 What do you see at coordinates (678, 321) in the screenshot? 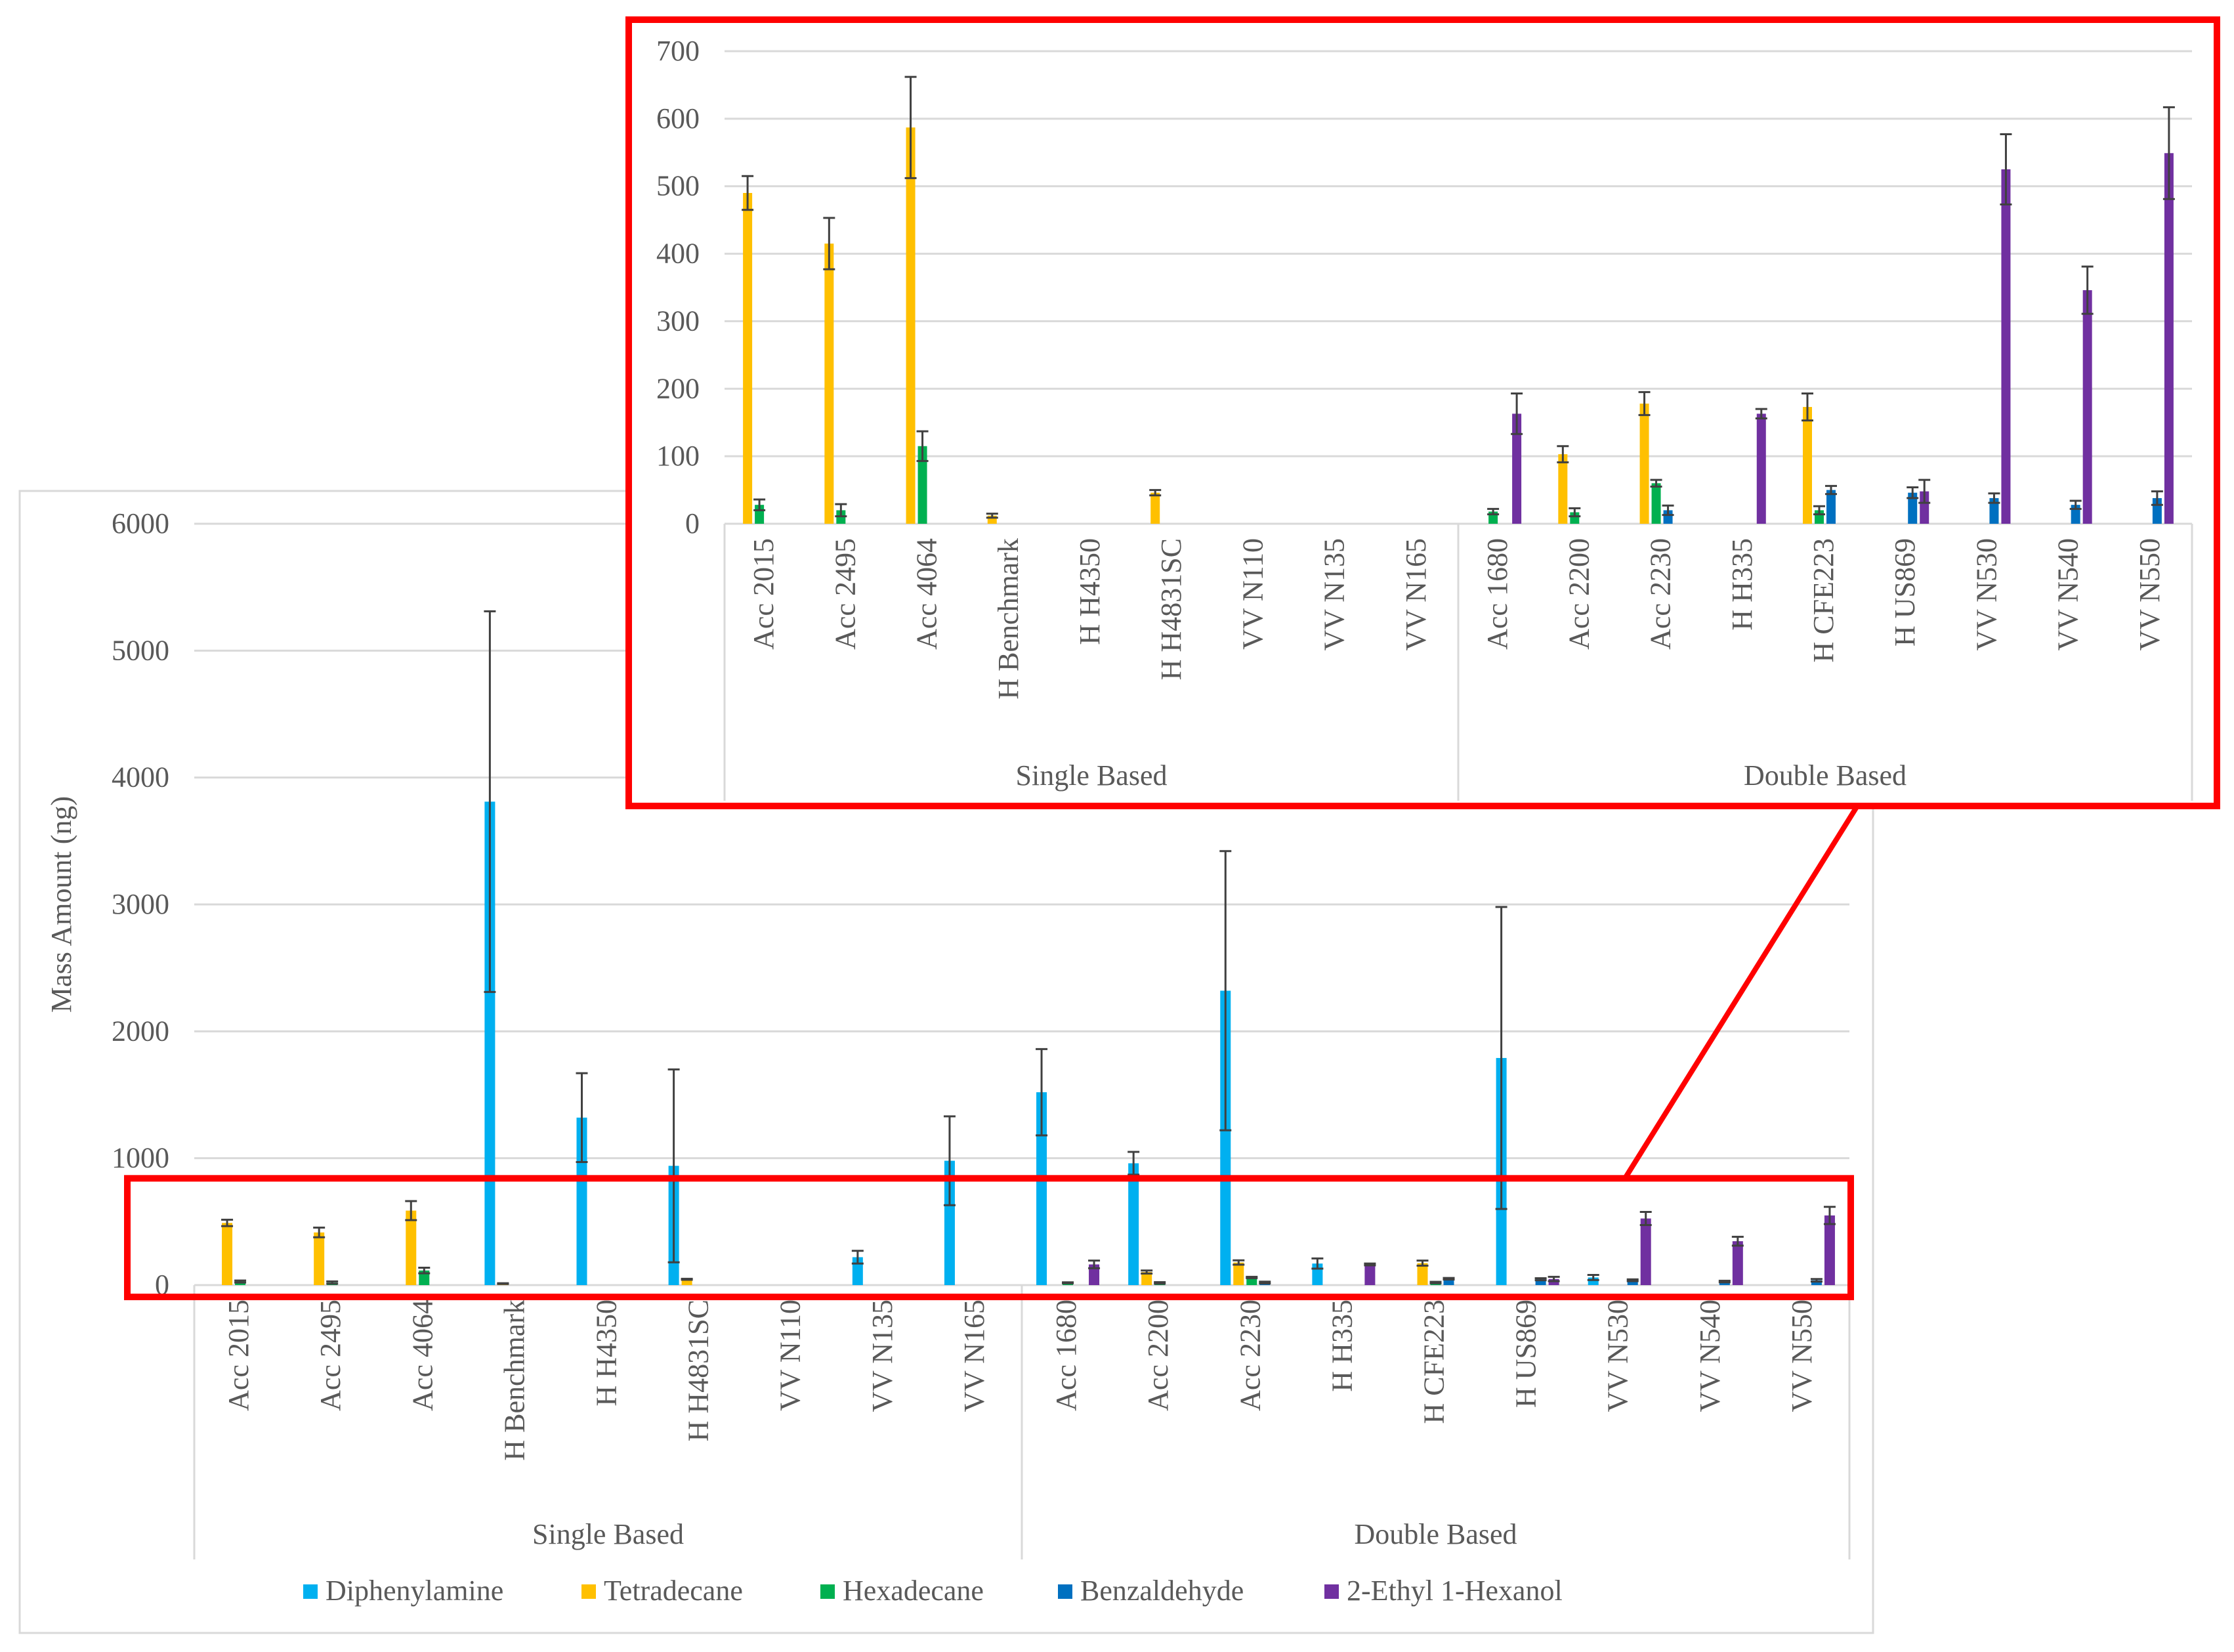
I see `y-tick-label: 300` at bounding box center [678, 321].